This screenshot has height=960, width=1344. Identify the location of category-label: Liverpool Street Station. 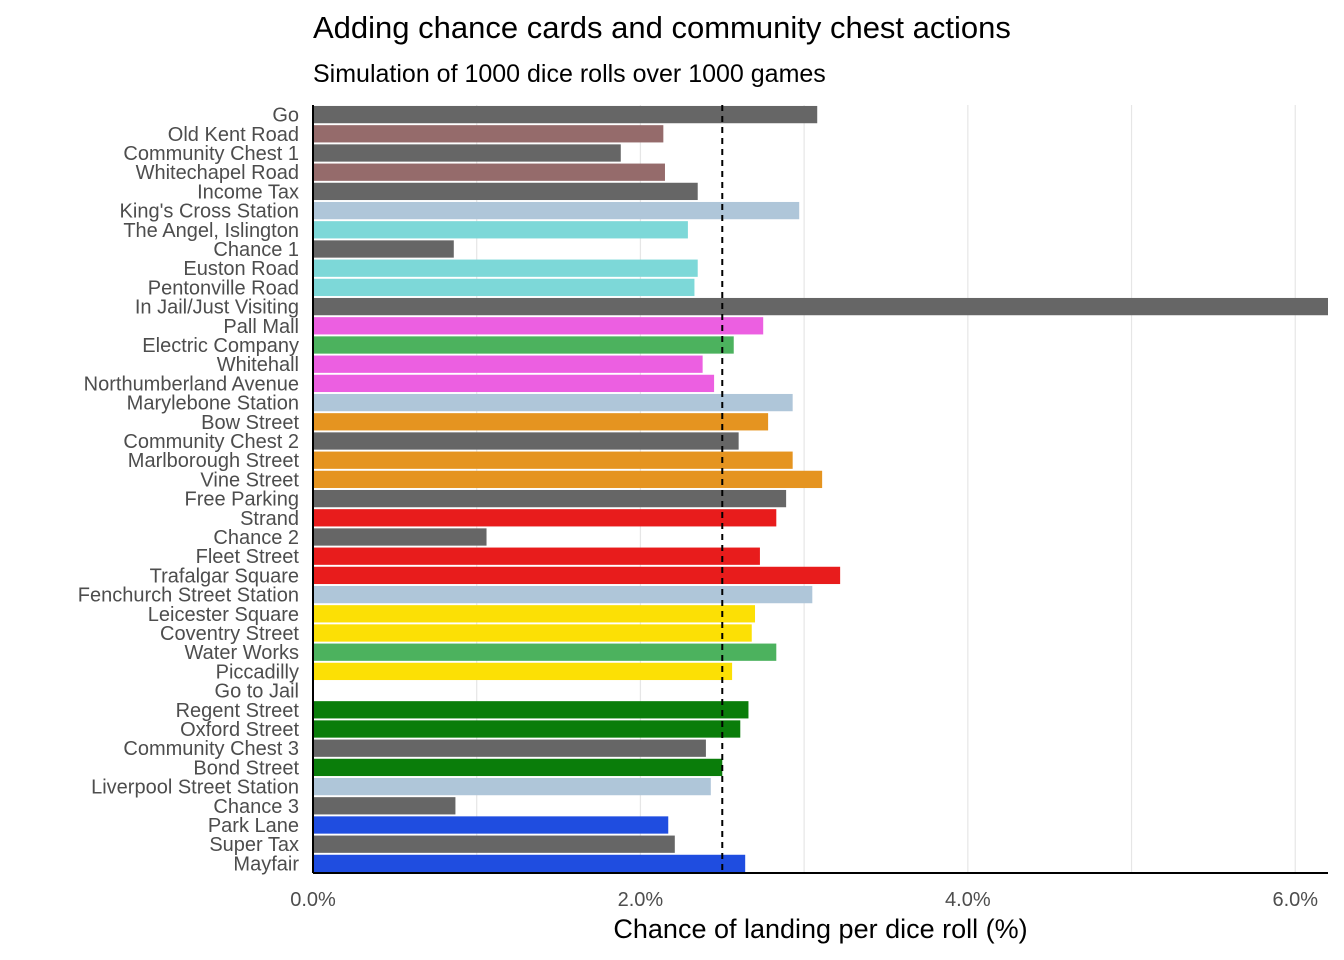
(195, 788).